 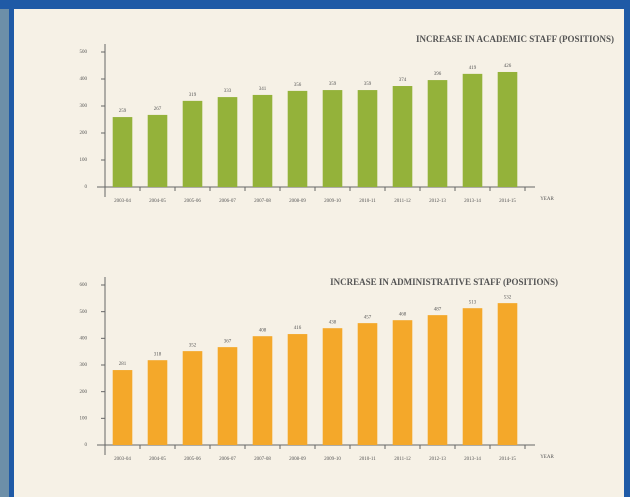 What do you see at coordinates (508, 66) in the screenshot?
I see `value-label: 426` at bounding box center [508, 66].